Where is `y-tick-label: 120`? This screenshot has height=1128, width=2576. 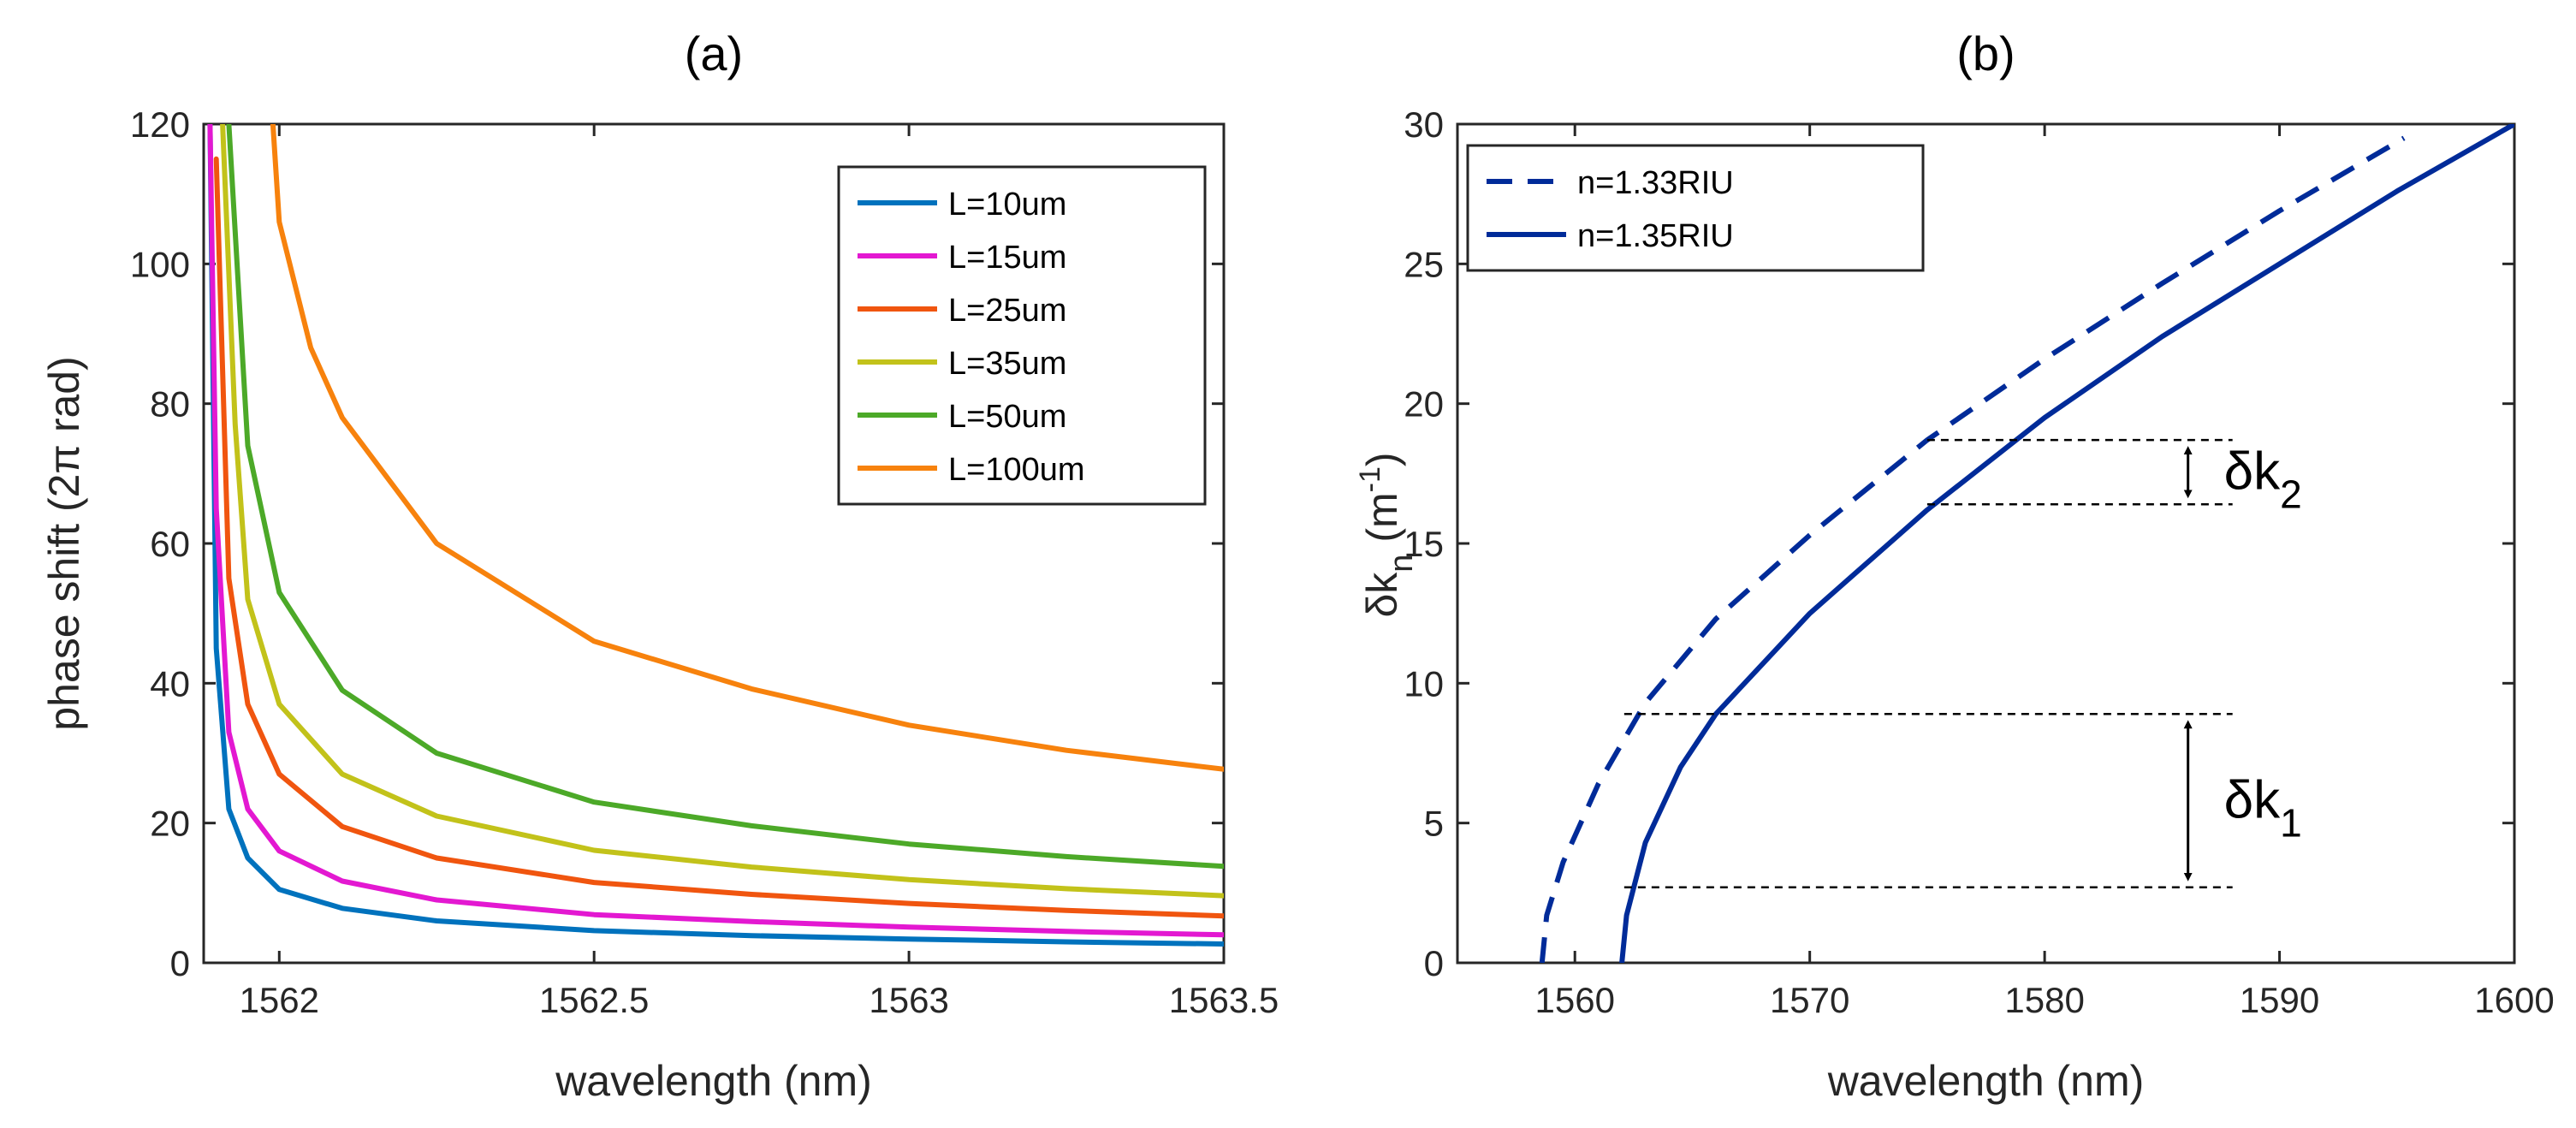
y-tick-label: 120 is located at coordinates (160, 125).